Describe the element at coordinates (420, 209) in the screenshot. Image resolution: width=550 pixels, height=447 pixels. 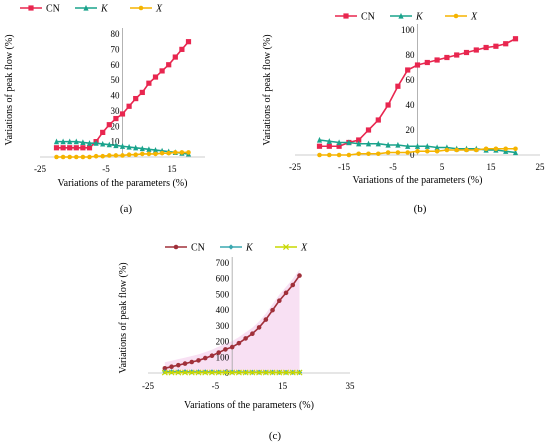
I see `panel-label: (b)` at that location.